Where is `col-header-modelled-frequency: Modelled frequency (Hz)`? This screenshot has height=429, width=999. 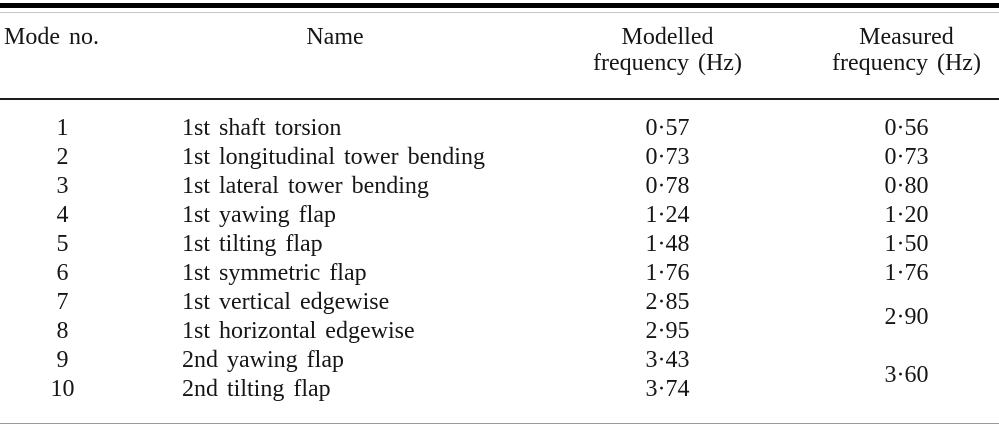 col-header-modelled-frequency: Modelled frequency (Hz) is located at coordinates (667, 50).